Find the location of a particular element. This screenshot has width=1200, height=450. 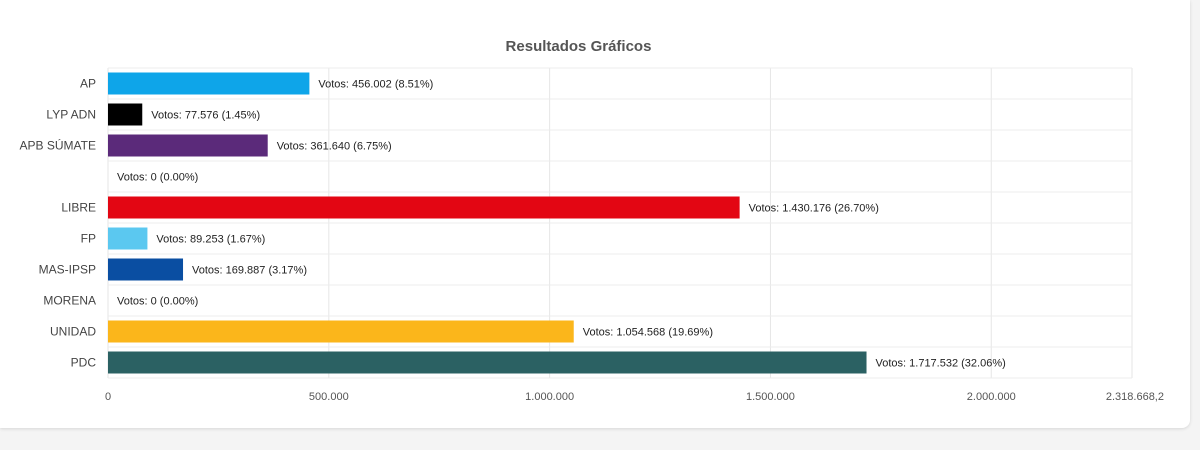

data-label: Votos: 89.253 (1.67%) is located at coordinates (210, 240).